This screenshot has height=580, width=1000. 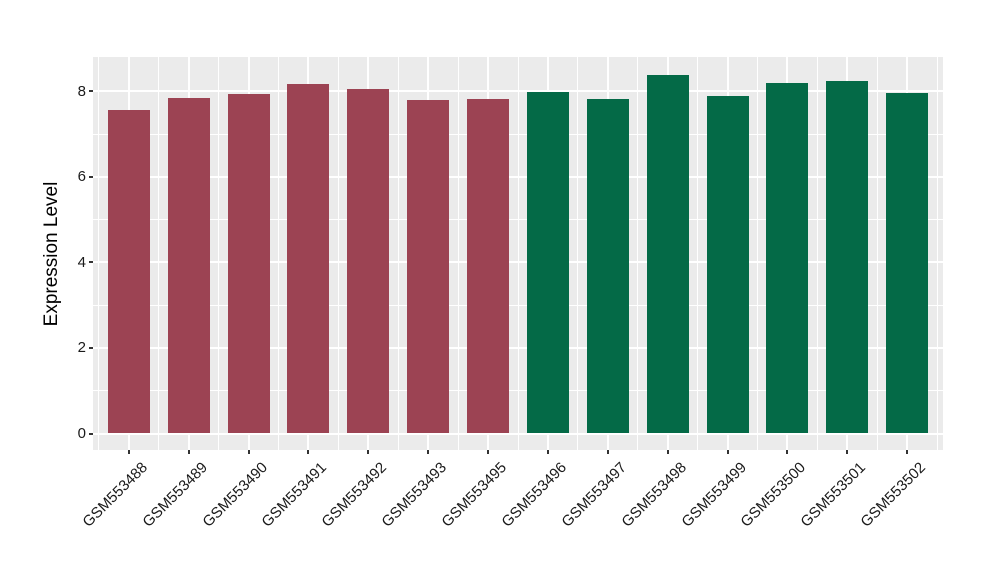 I want to click on bar-GSM553501, so click(x=847, y=257).